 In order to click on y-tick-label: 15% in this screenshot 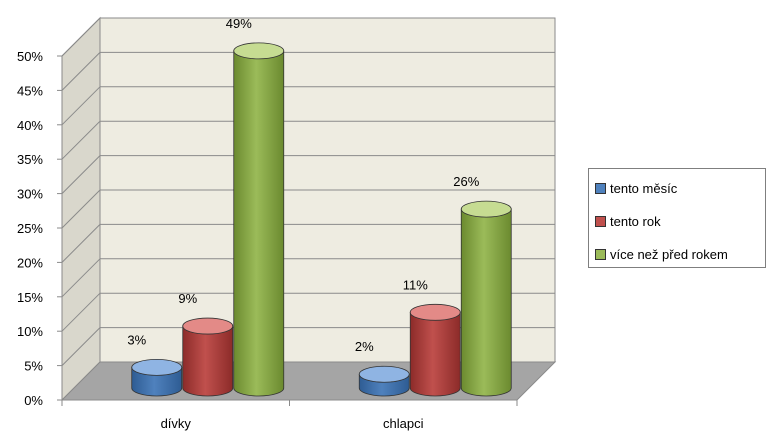, I will do `click(30, 297)`.